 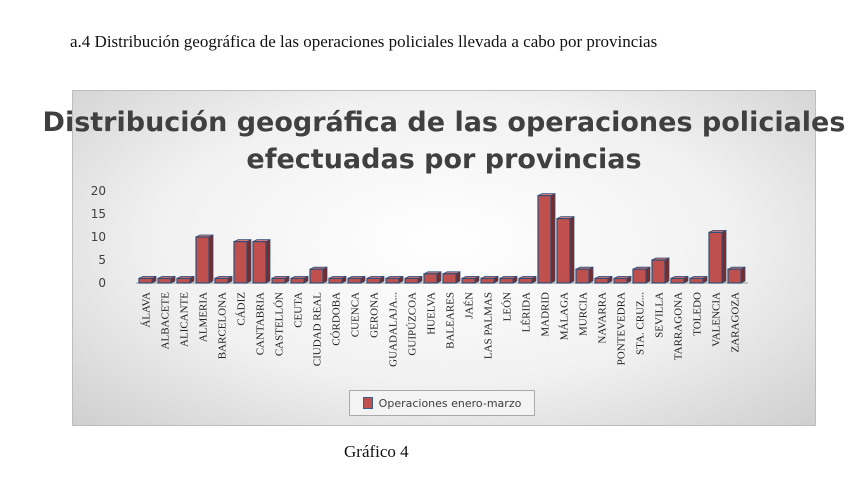 What do you see at coordinates (102, 260) in the screenshot?
I see `y-tick-label: 5` at bounding box center [102, 260].